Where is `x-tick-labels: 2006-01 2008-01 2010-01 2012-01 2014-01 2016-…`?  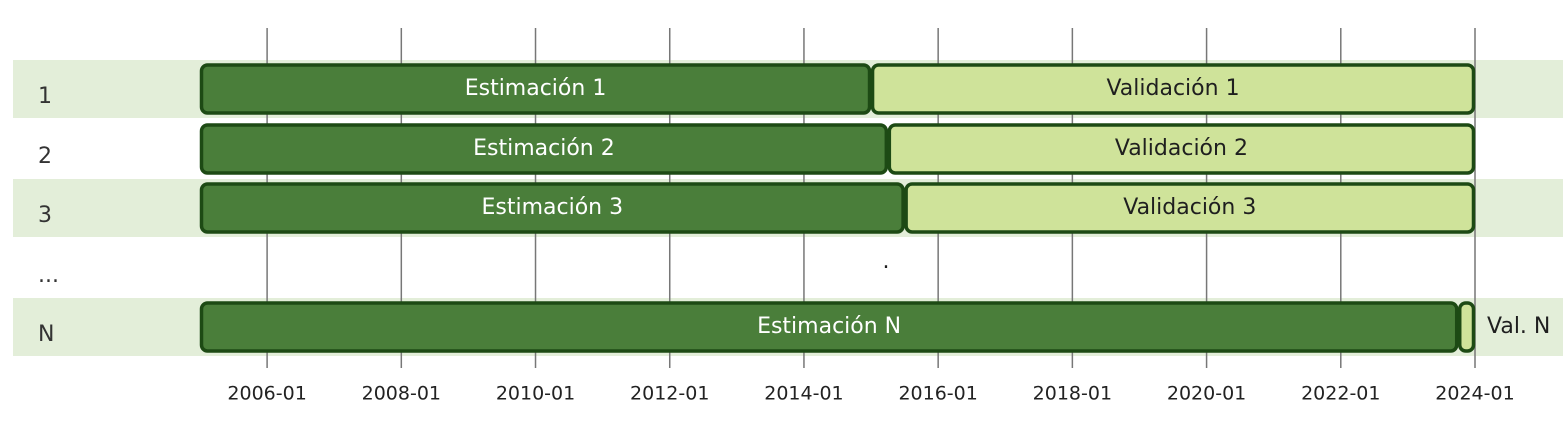 x-tick-labels: 2006-01 2008-01 2010-01 2012-01 2014-01 2016-… is located at coordinates (870, 394).